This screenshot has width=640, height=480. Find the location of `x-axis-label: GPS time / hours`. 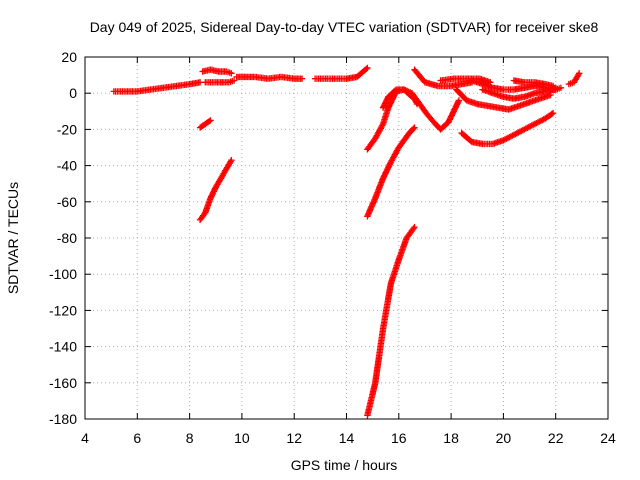

x-axis-label: GPS time / hours is located at coordinates (344, 465).